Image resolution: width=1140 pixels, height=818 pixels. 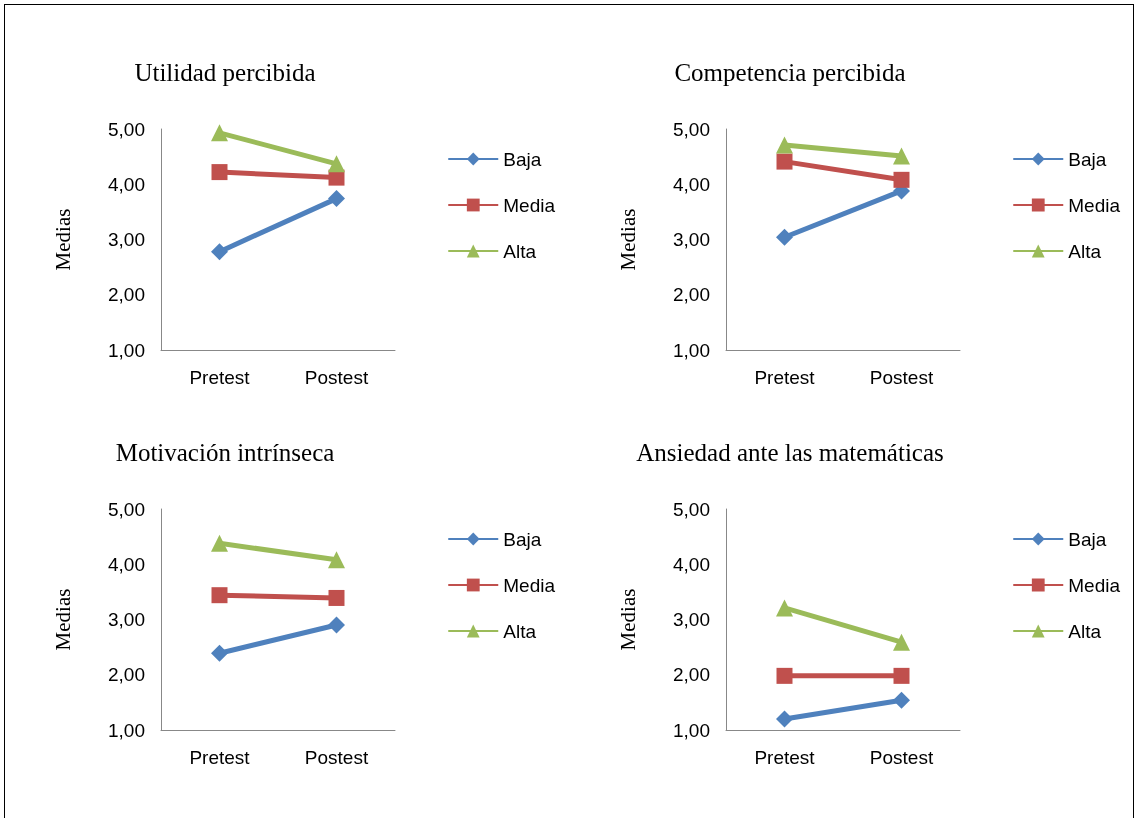 What do you see at coordinates (225, 452) in the screenshot?
I see `chart-title: Motivación intrínseca` at bounding box center [225, 452].